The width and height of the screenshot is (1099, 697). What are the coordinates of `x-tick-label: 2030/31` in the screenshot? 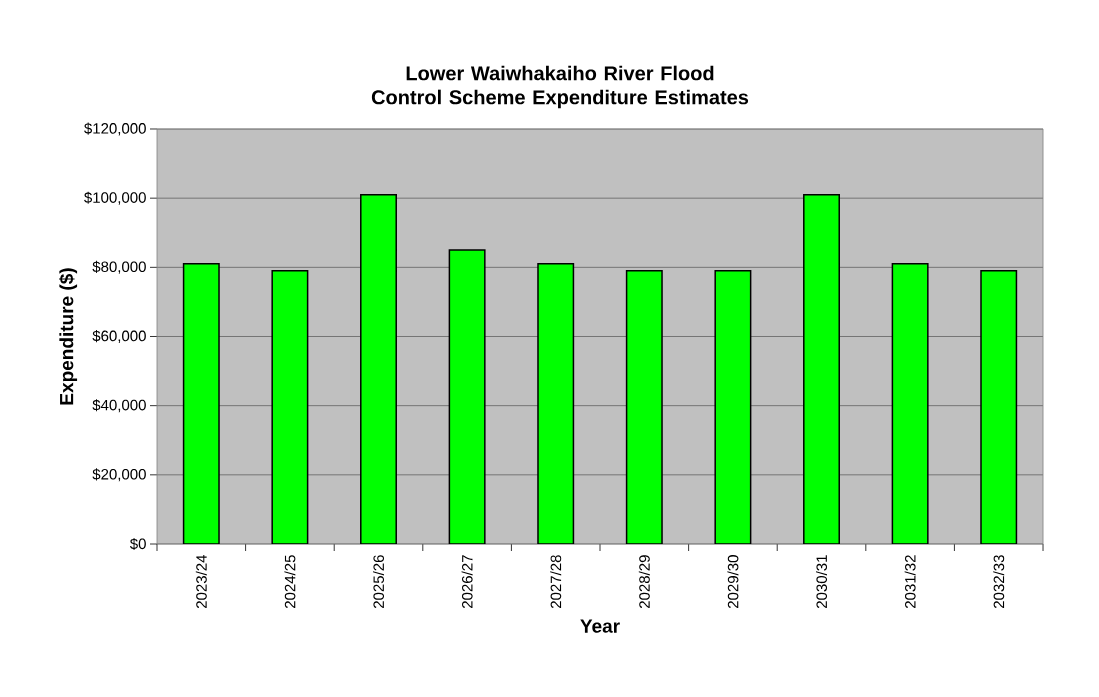 It's located at (822, 581).